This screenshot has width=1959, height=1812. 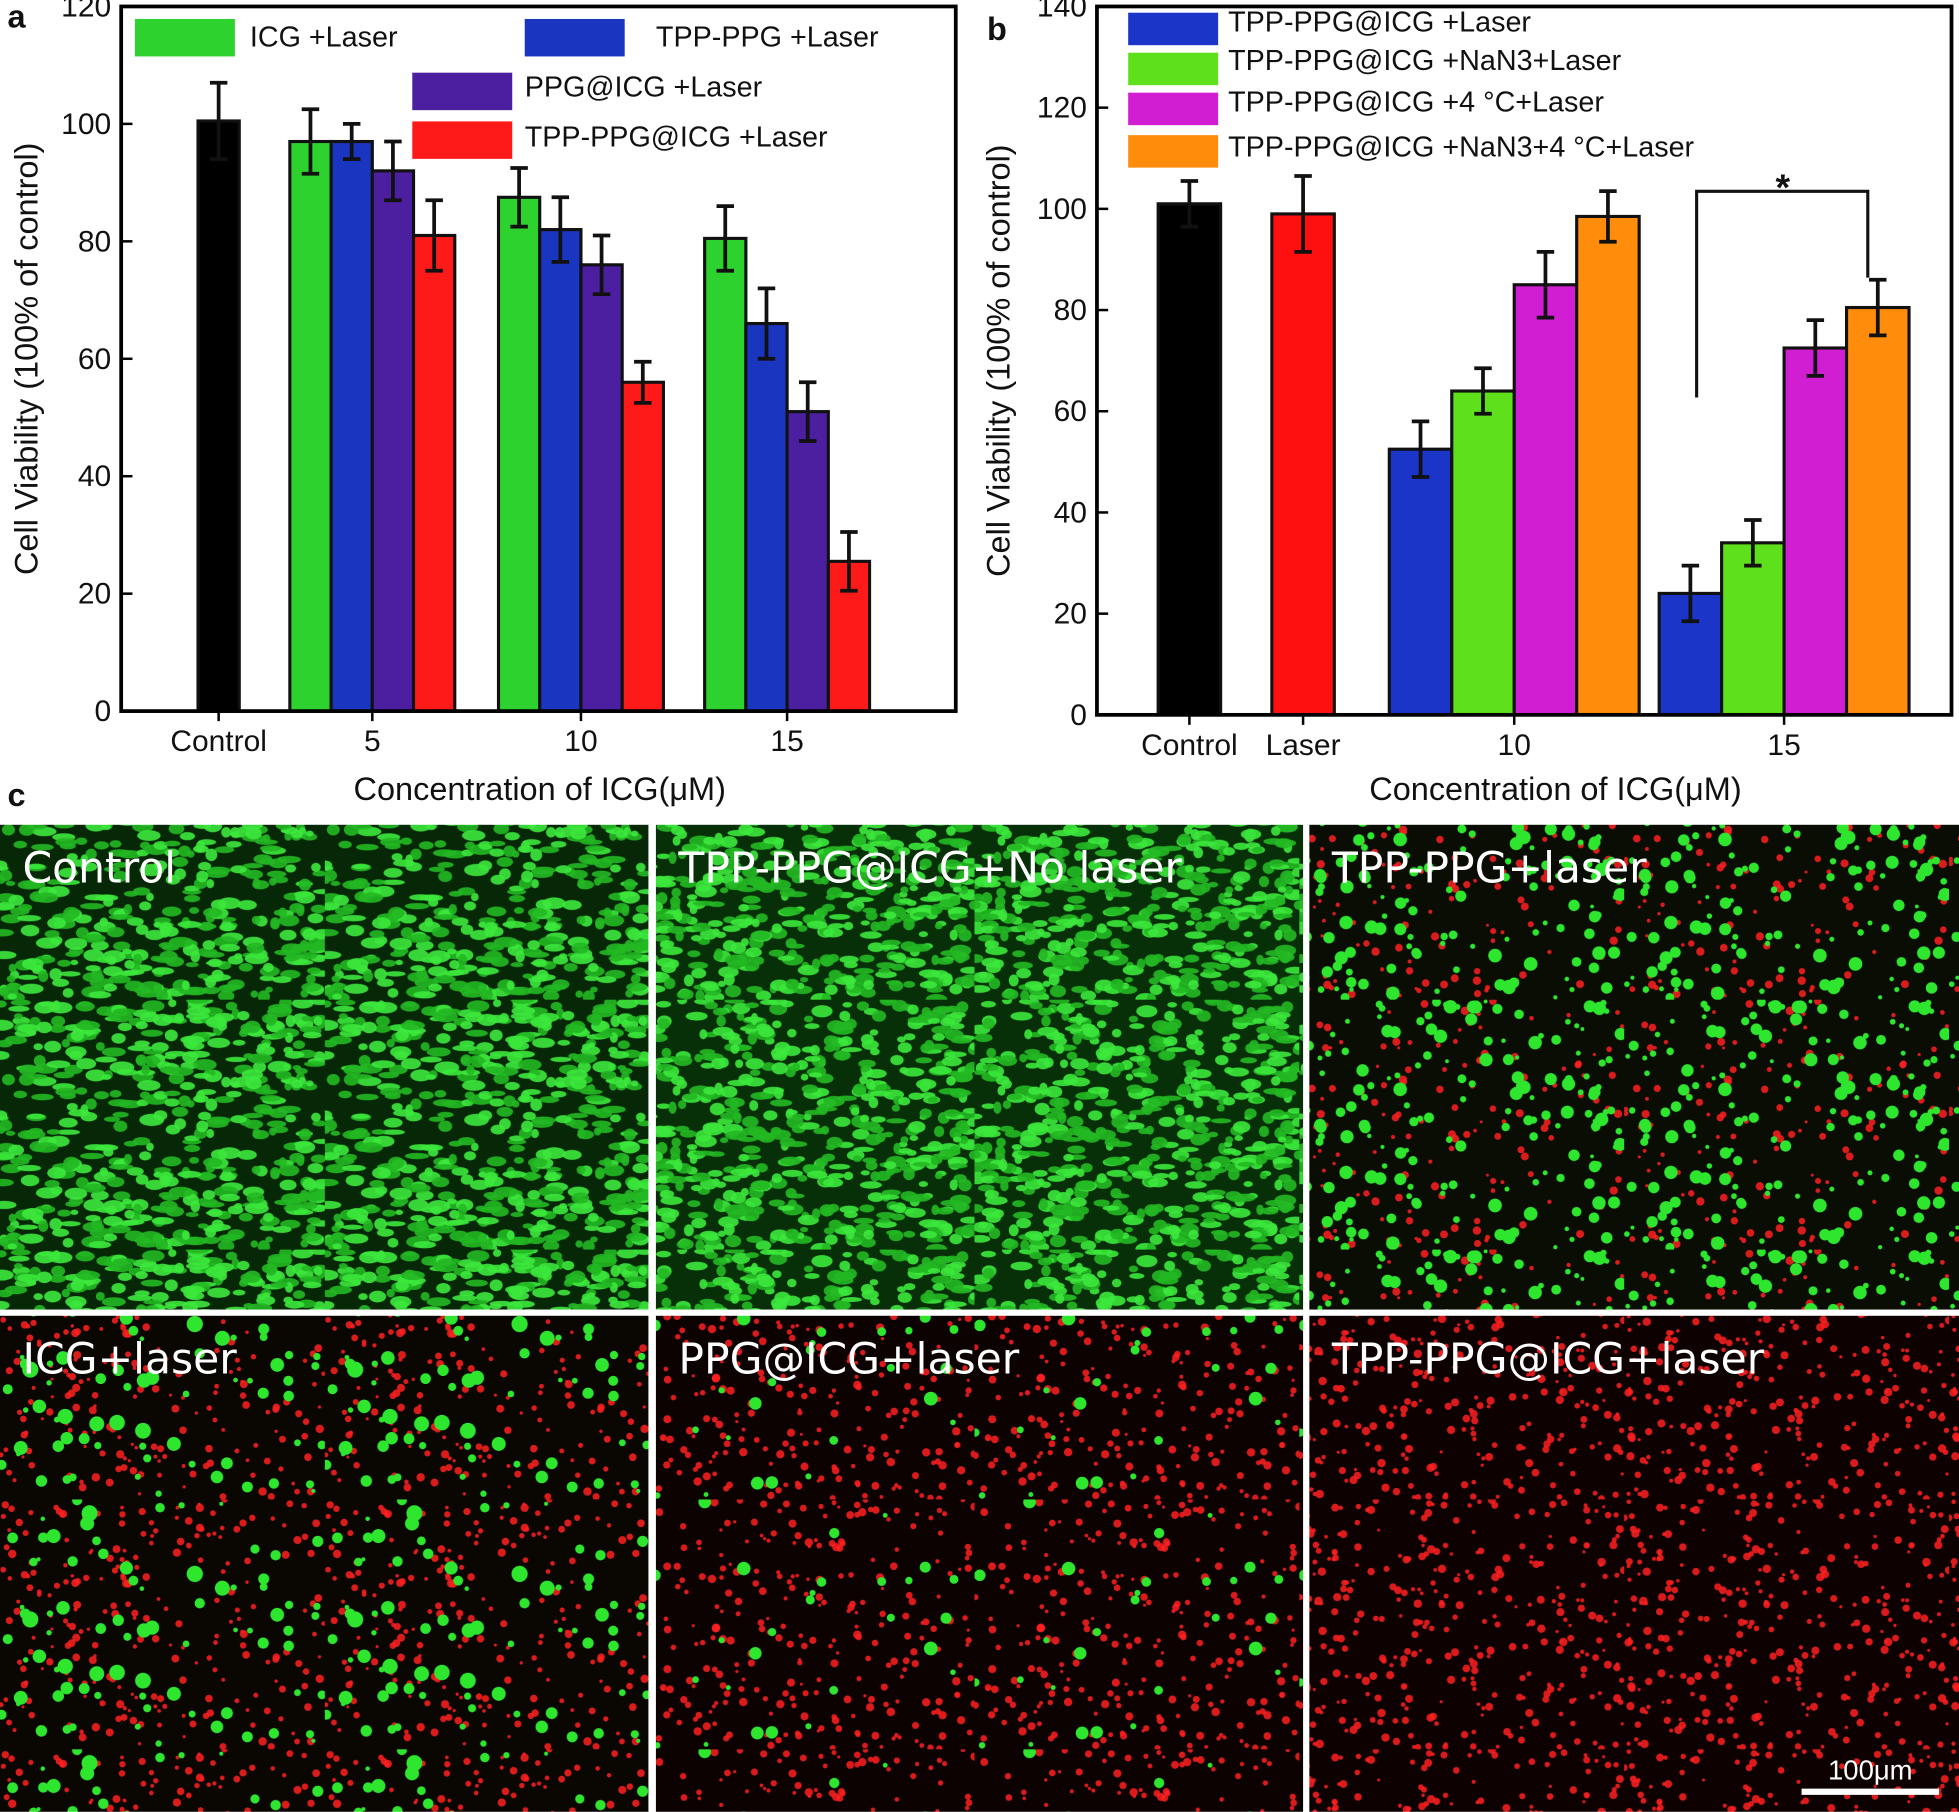 What do you see at coordinates (324, 37) in the screenshot?
I see `legend-label: ICG +Laser` at bounding box center [324, 37].